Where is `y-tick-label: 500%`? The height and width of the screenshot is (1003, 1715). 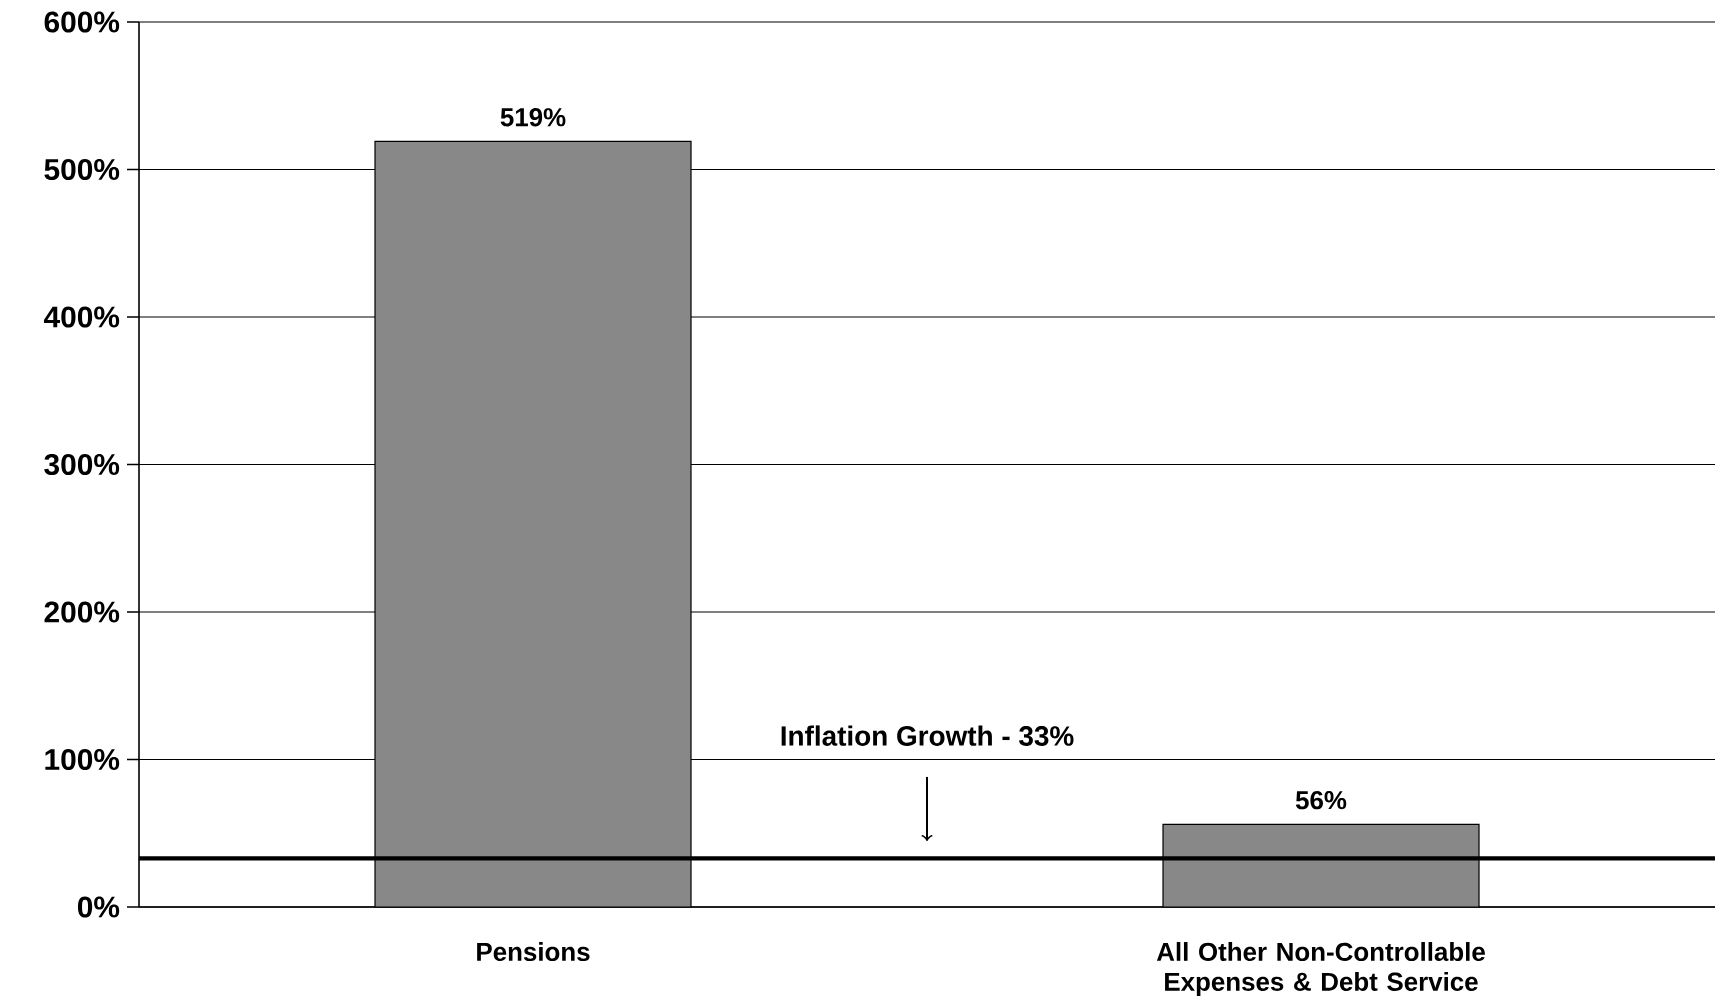
y-tick-label: 500% is located at coordinates (82, 169).